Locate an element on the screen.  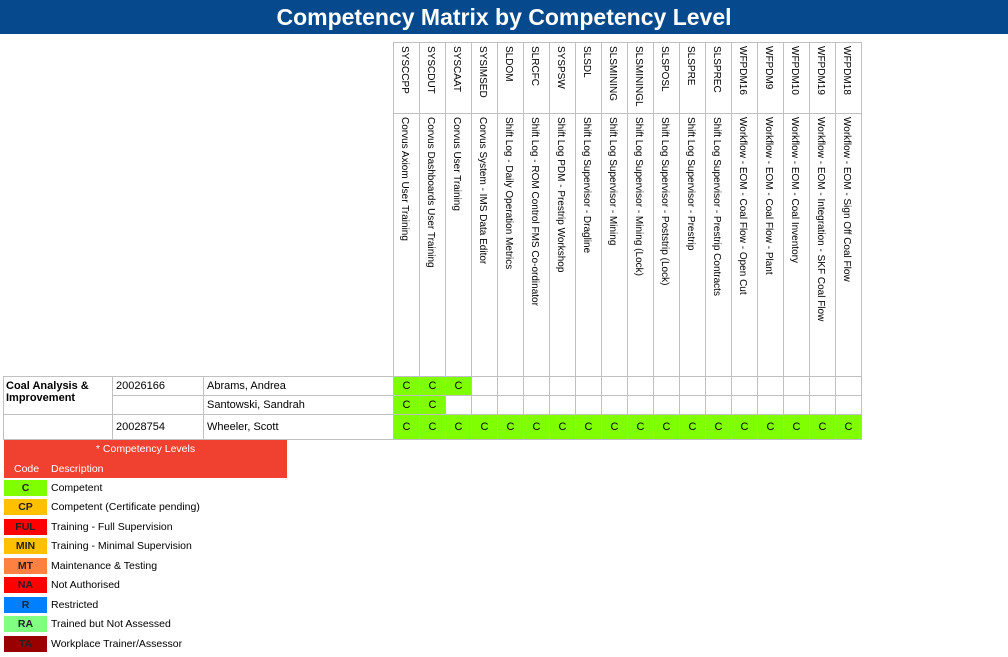
competency-code: SYSIMSED is located at coordinates (482, 72).